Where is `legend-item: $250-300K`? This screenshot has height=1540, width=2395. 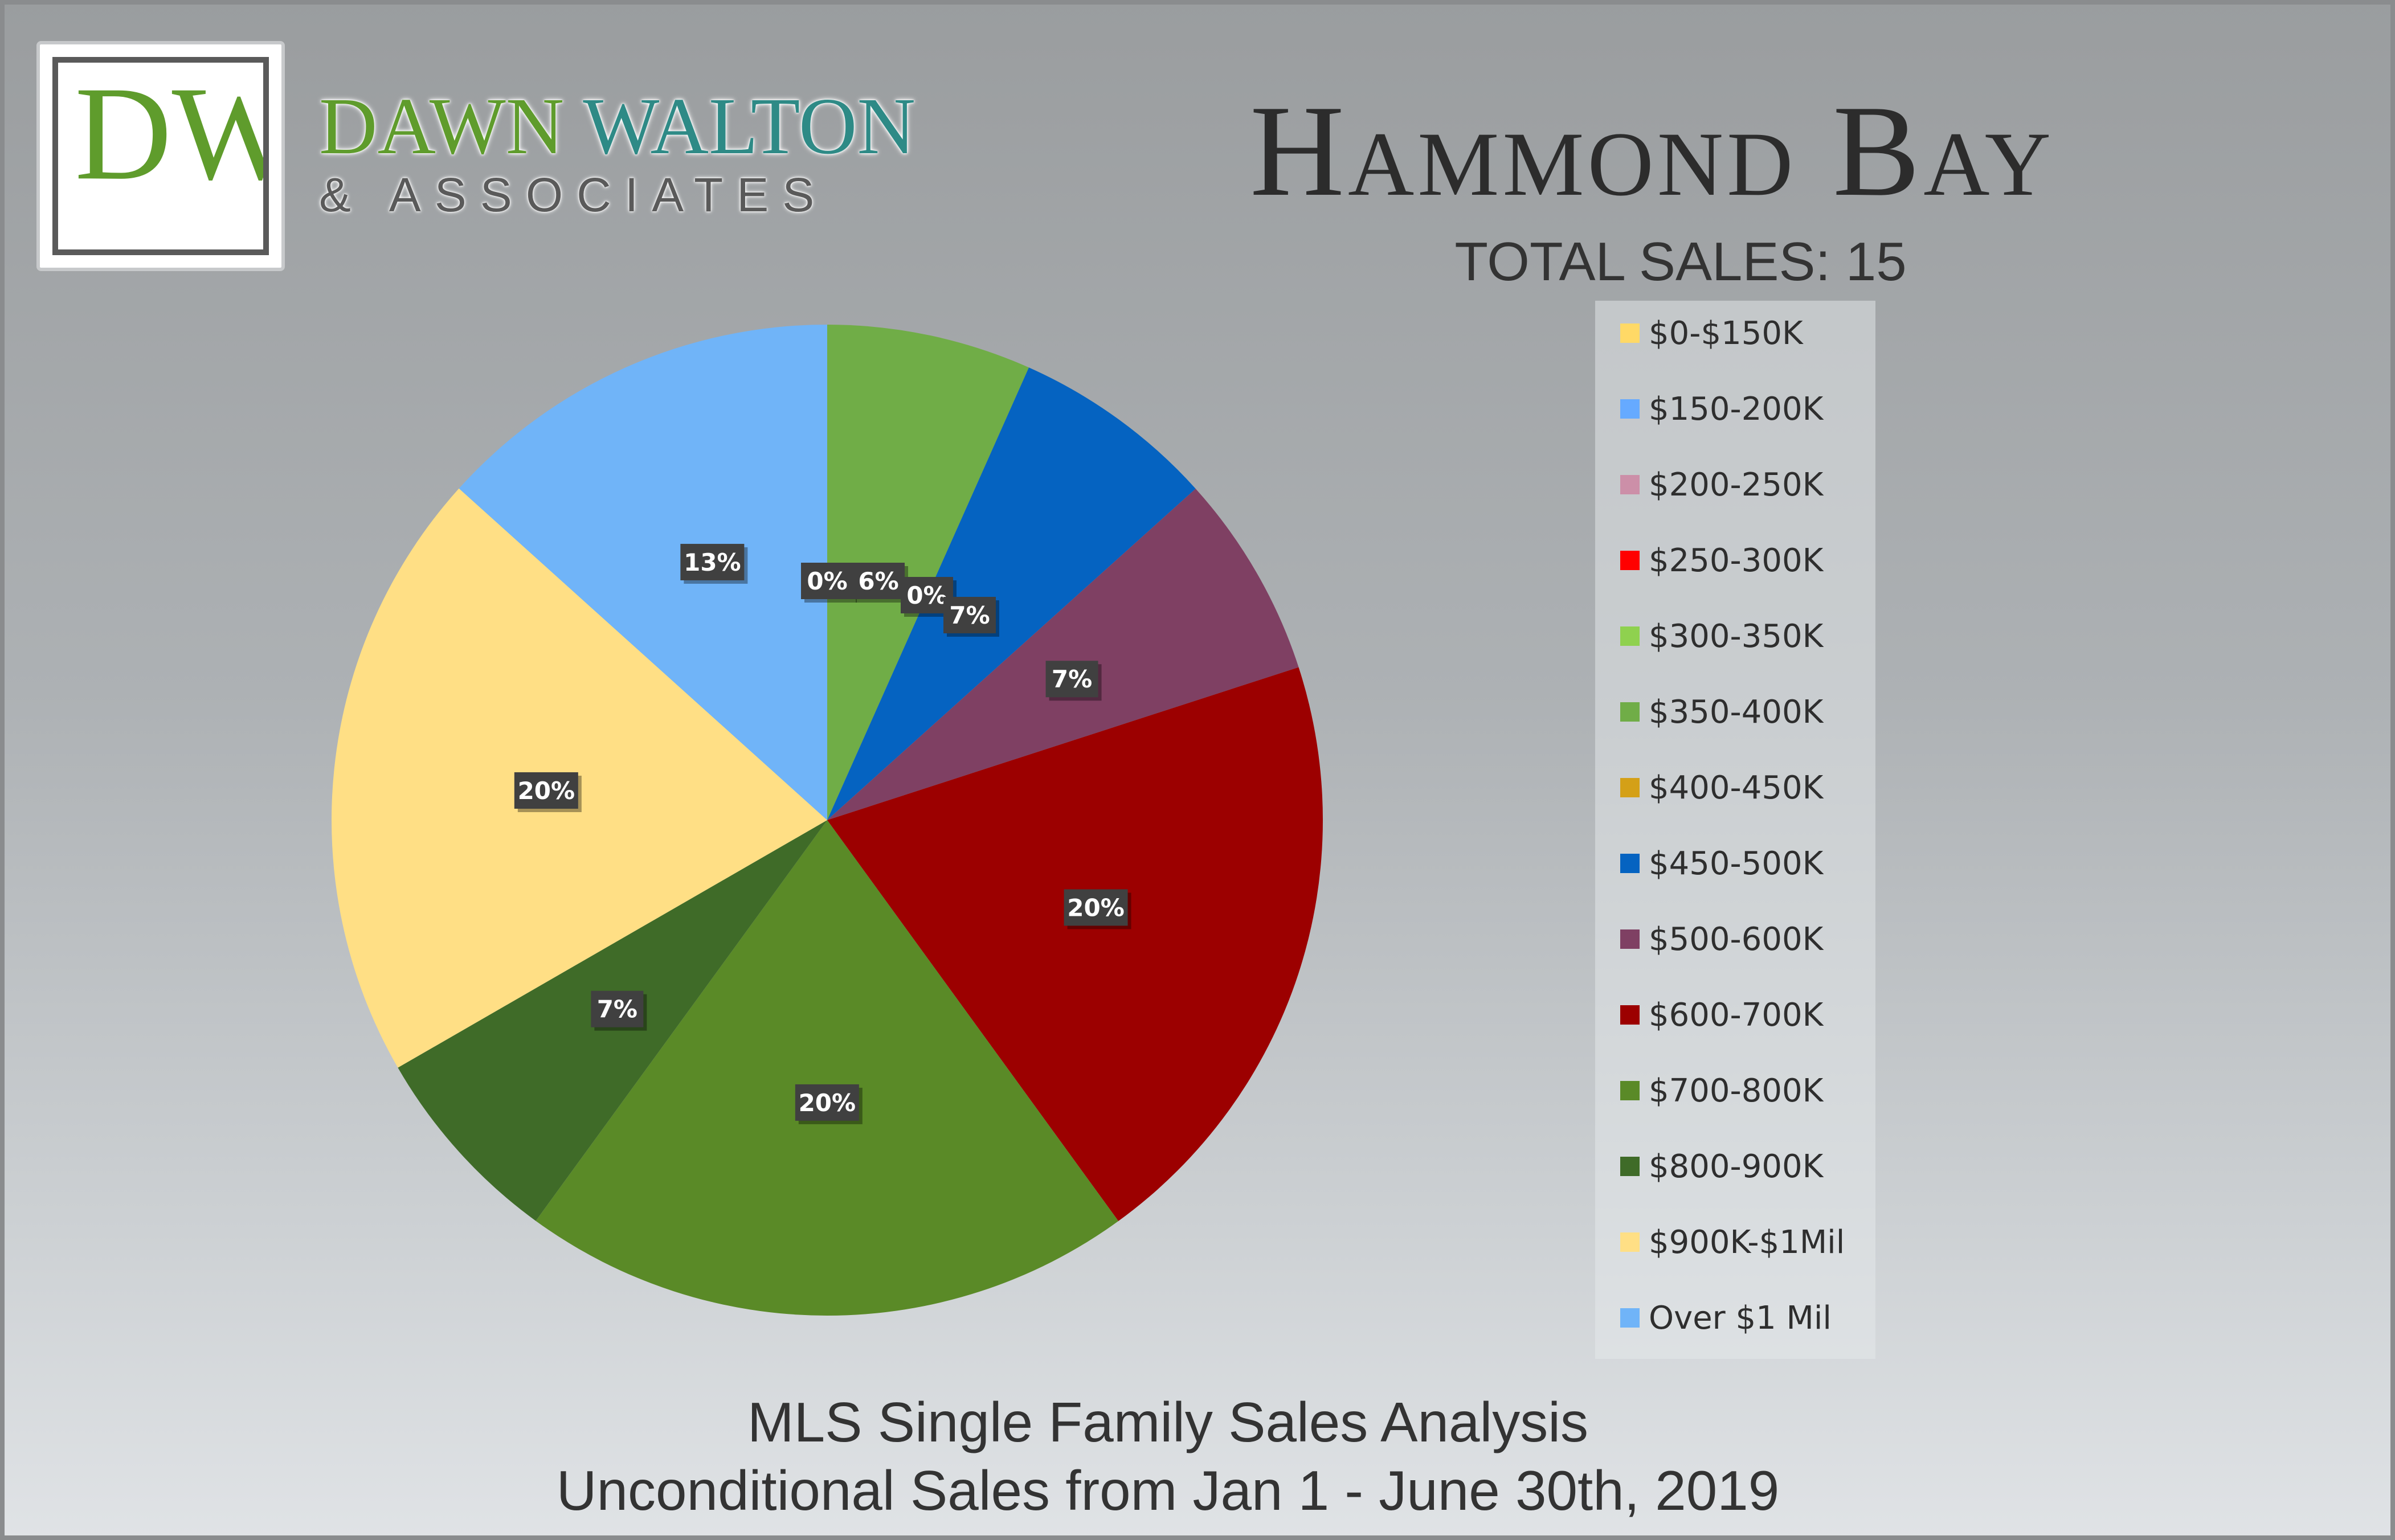 legend-item: $250-300K is located at coordinates (1745, 560).